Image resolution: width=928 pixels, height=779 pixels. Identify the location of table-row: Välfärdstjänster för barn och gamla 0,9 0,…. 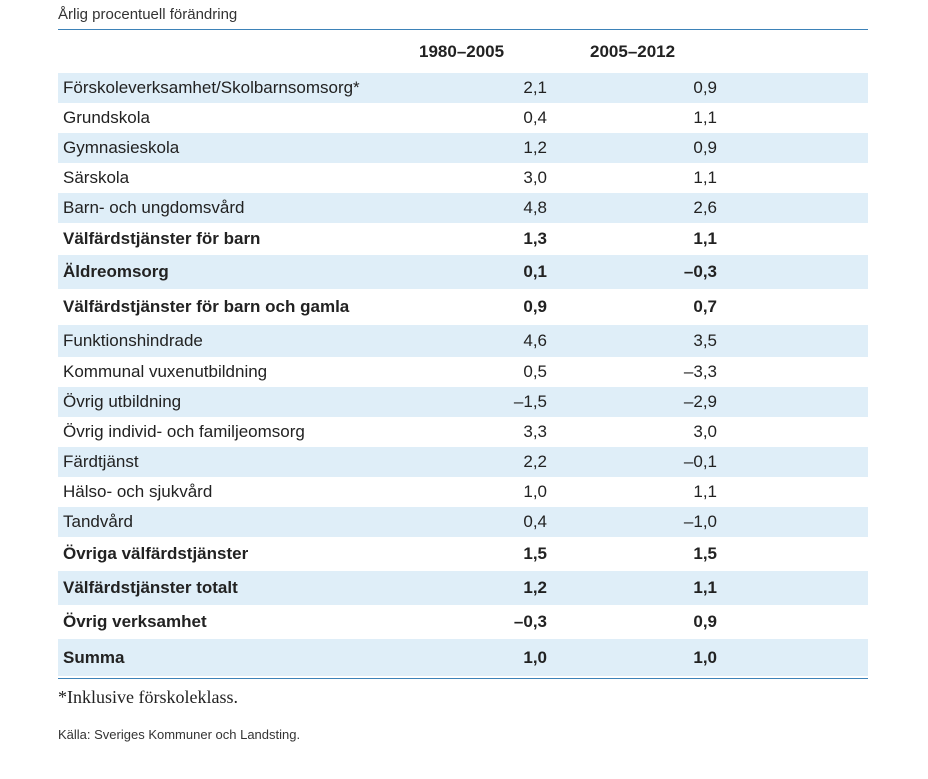
(463, 307).